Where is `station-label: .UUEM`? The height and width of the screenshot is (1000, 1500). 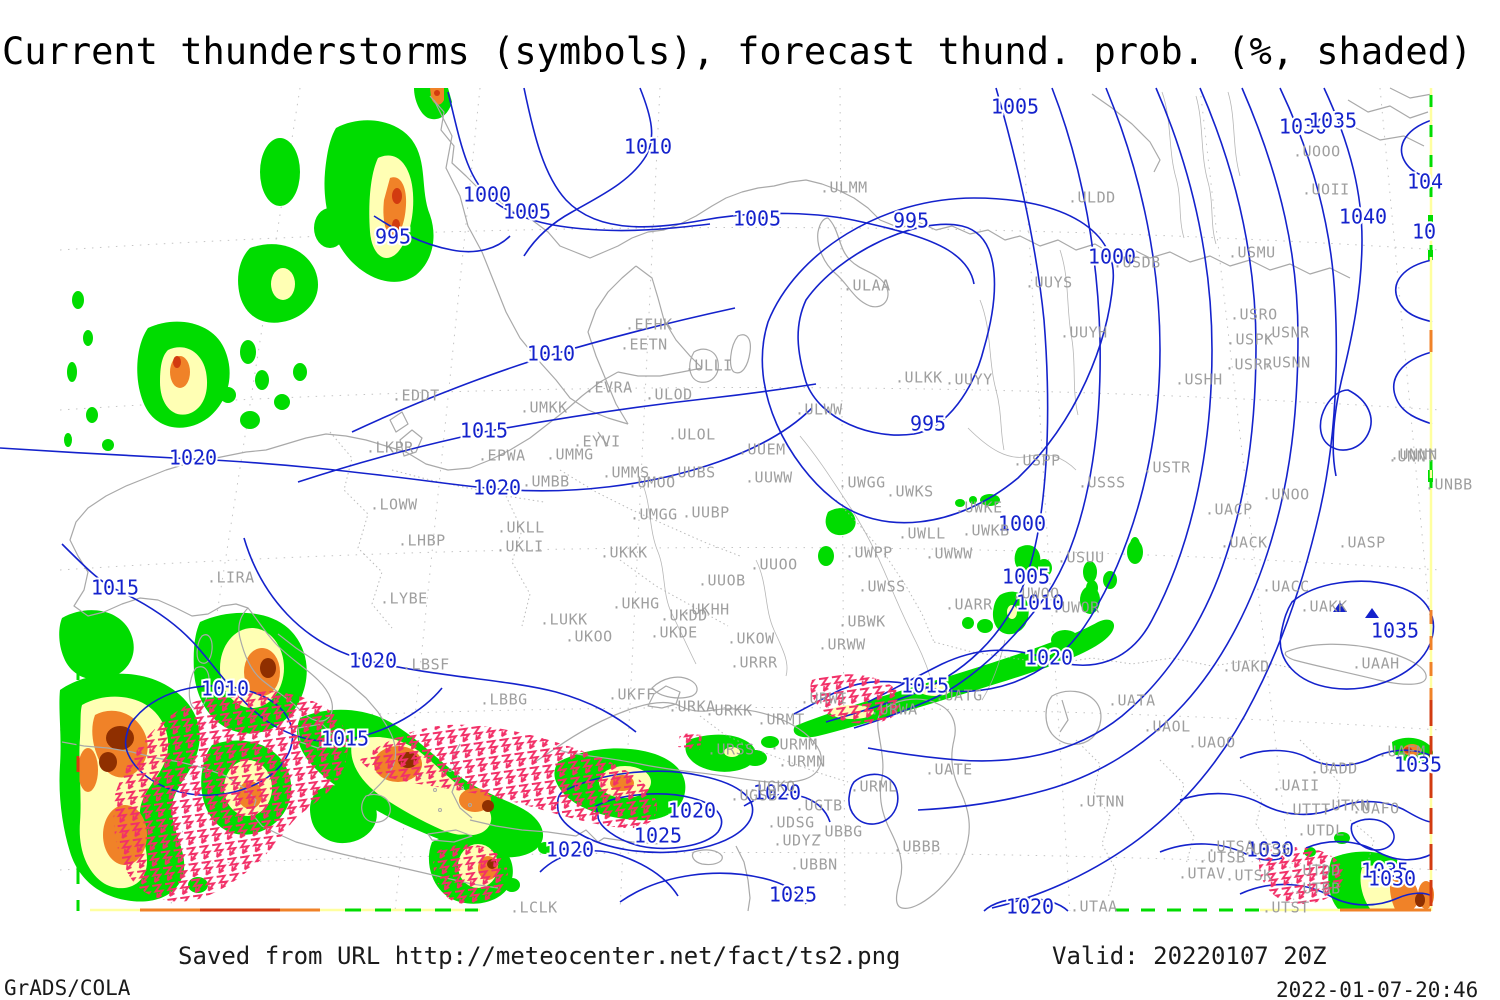
station-label: .UUEM is located at coordinates (762, 450).